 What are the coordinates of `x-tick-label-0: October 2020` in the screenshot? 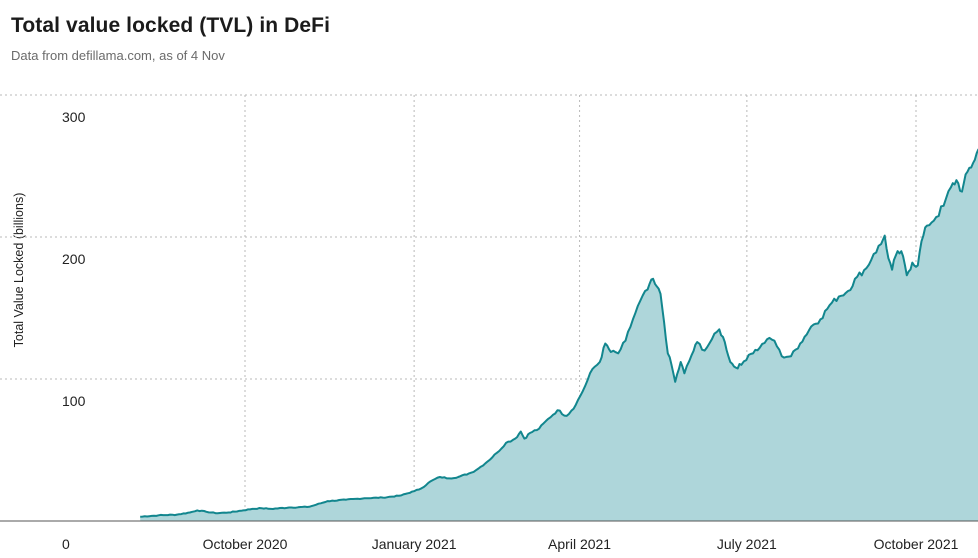 It's located at (245, 544).